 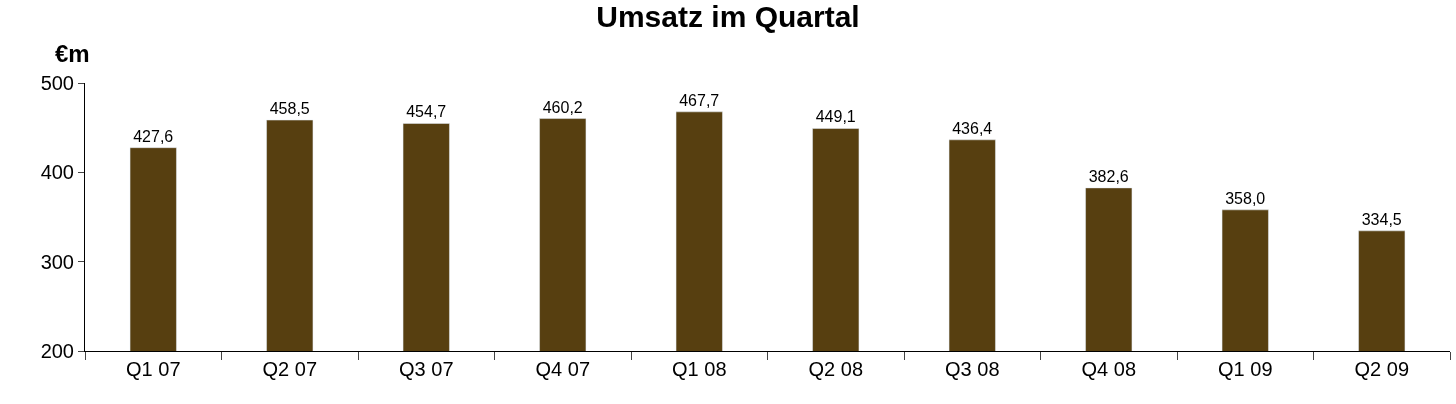 I want to click on data-label: 460,2, so click(x=562, y=107).